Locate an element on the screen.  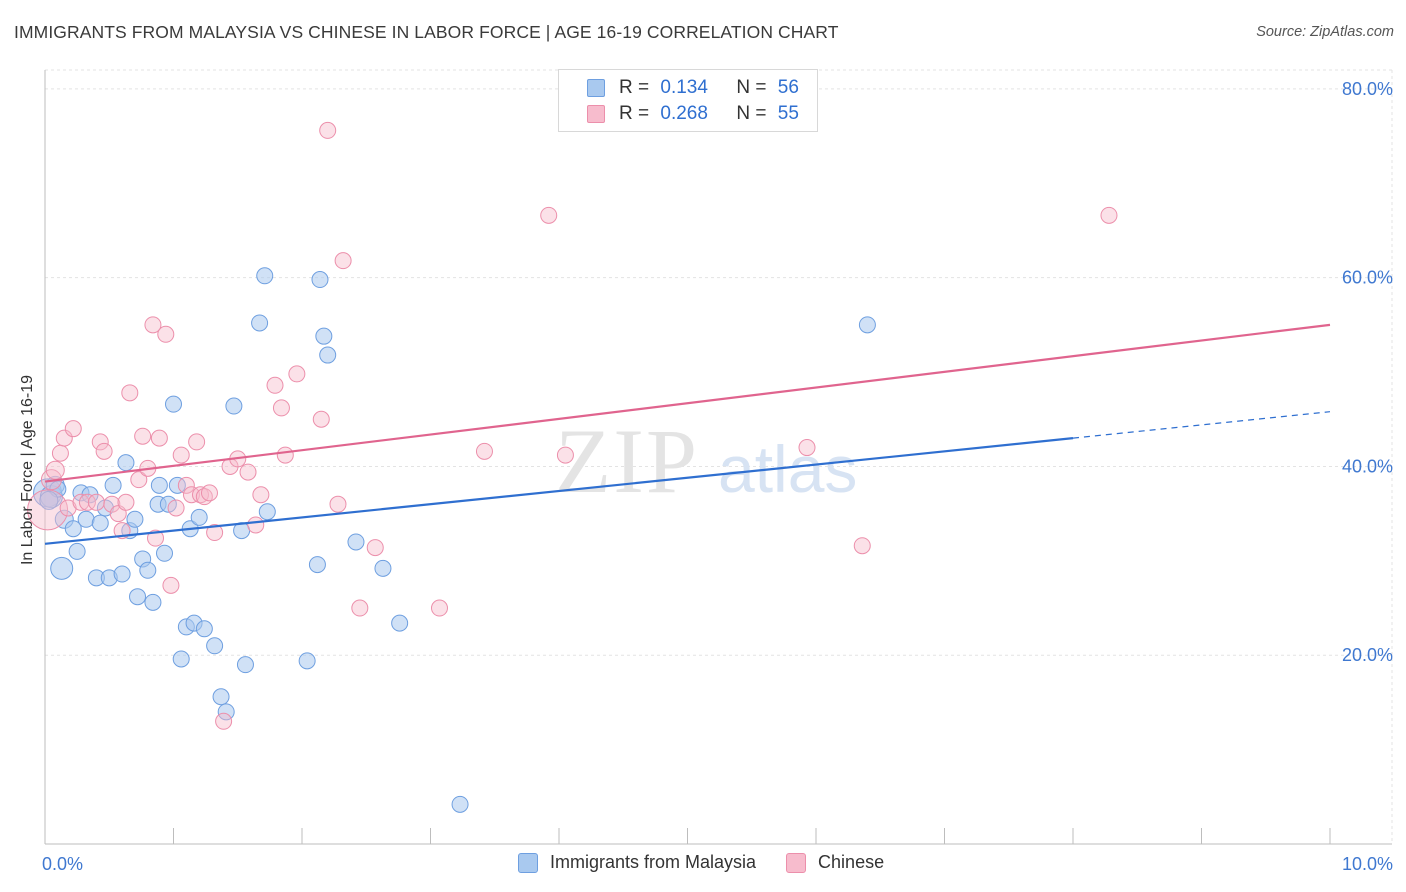
y-tick-label: 20.0% is located at coordinates (1367, 655).